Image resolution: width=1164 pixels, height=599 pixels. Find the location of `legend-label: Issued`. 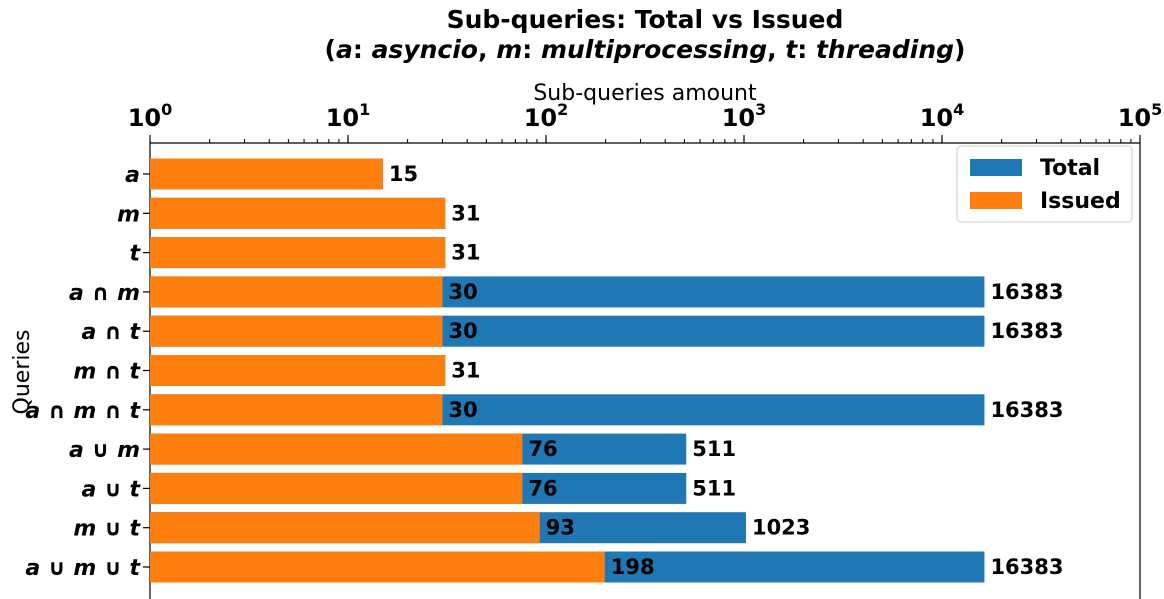

legend-label: Issued is located at coordinates (1080, 201).